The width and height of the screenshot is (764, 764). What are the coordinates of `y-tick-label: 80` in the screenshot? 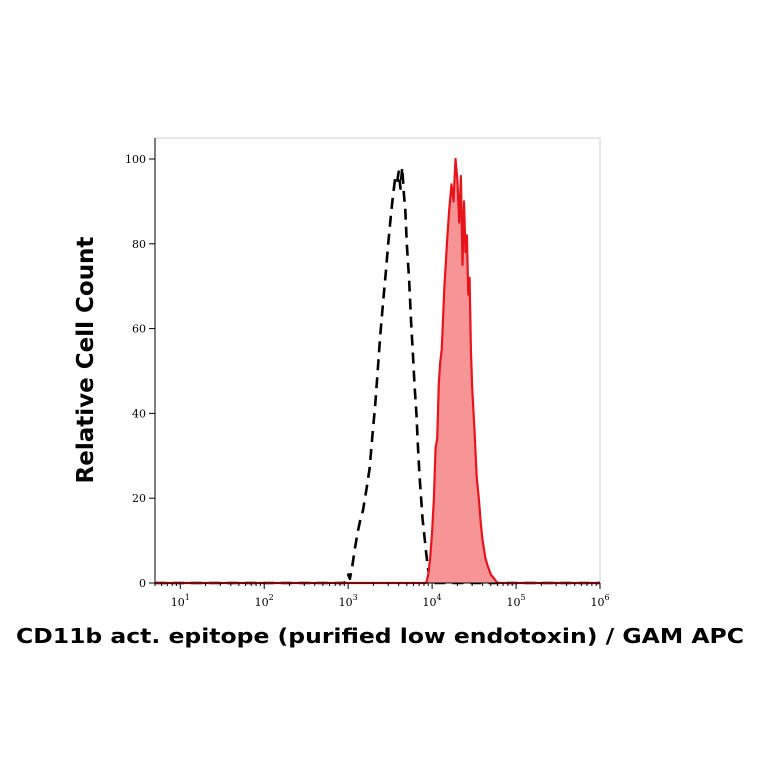 It's located at (139, 244).